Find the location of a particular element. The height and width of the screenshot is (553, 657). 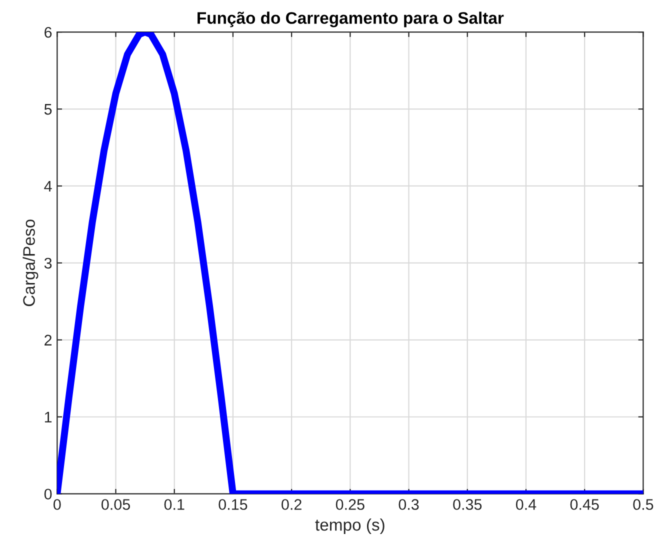

y-tick-label: 4 is located at coordinates (48, 186).